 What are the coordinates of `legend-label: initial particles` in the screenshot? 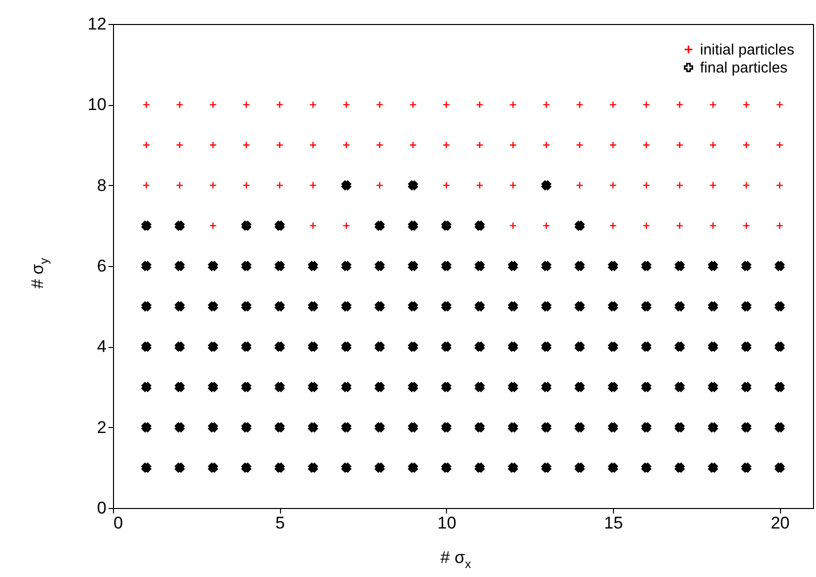 It's located at (747, 50).